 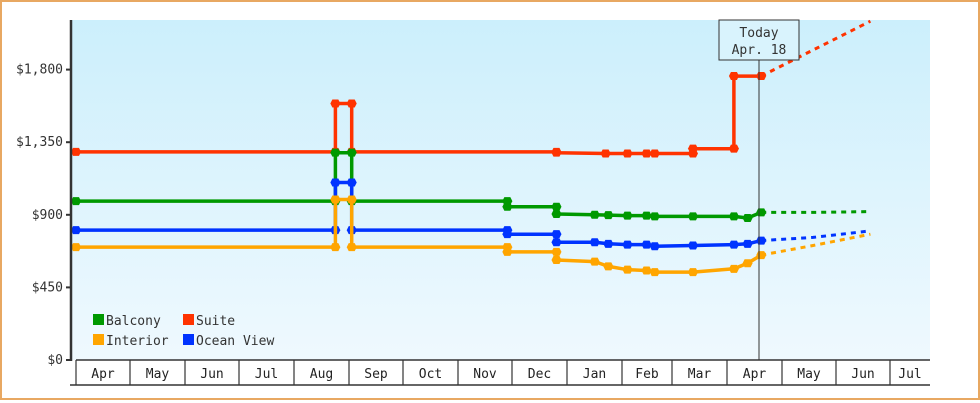 I want to click on x-tick-label: Mar, so click(x=700, y=374).